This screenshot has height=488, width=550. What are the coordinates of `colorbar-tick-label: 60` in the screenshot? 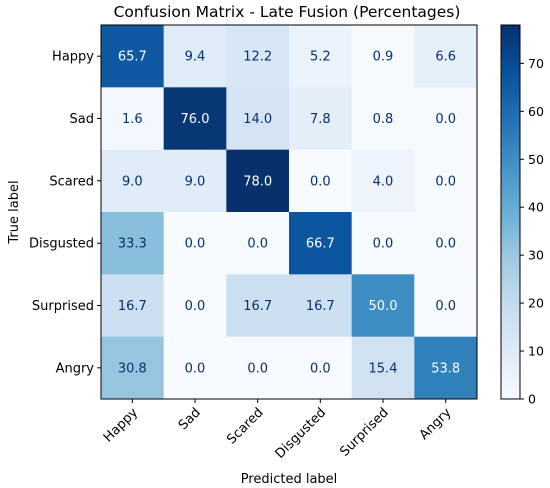 It's located at (536, 111).